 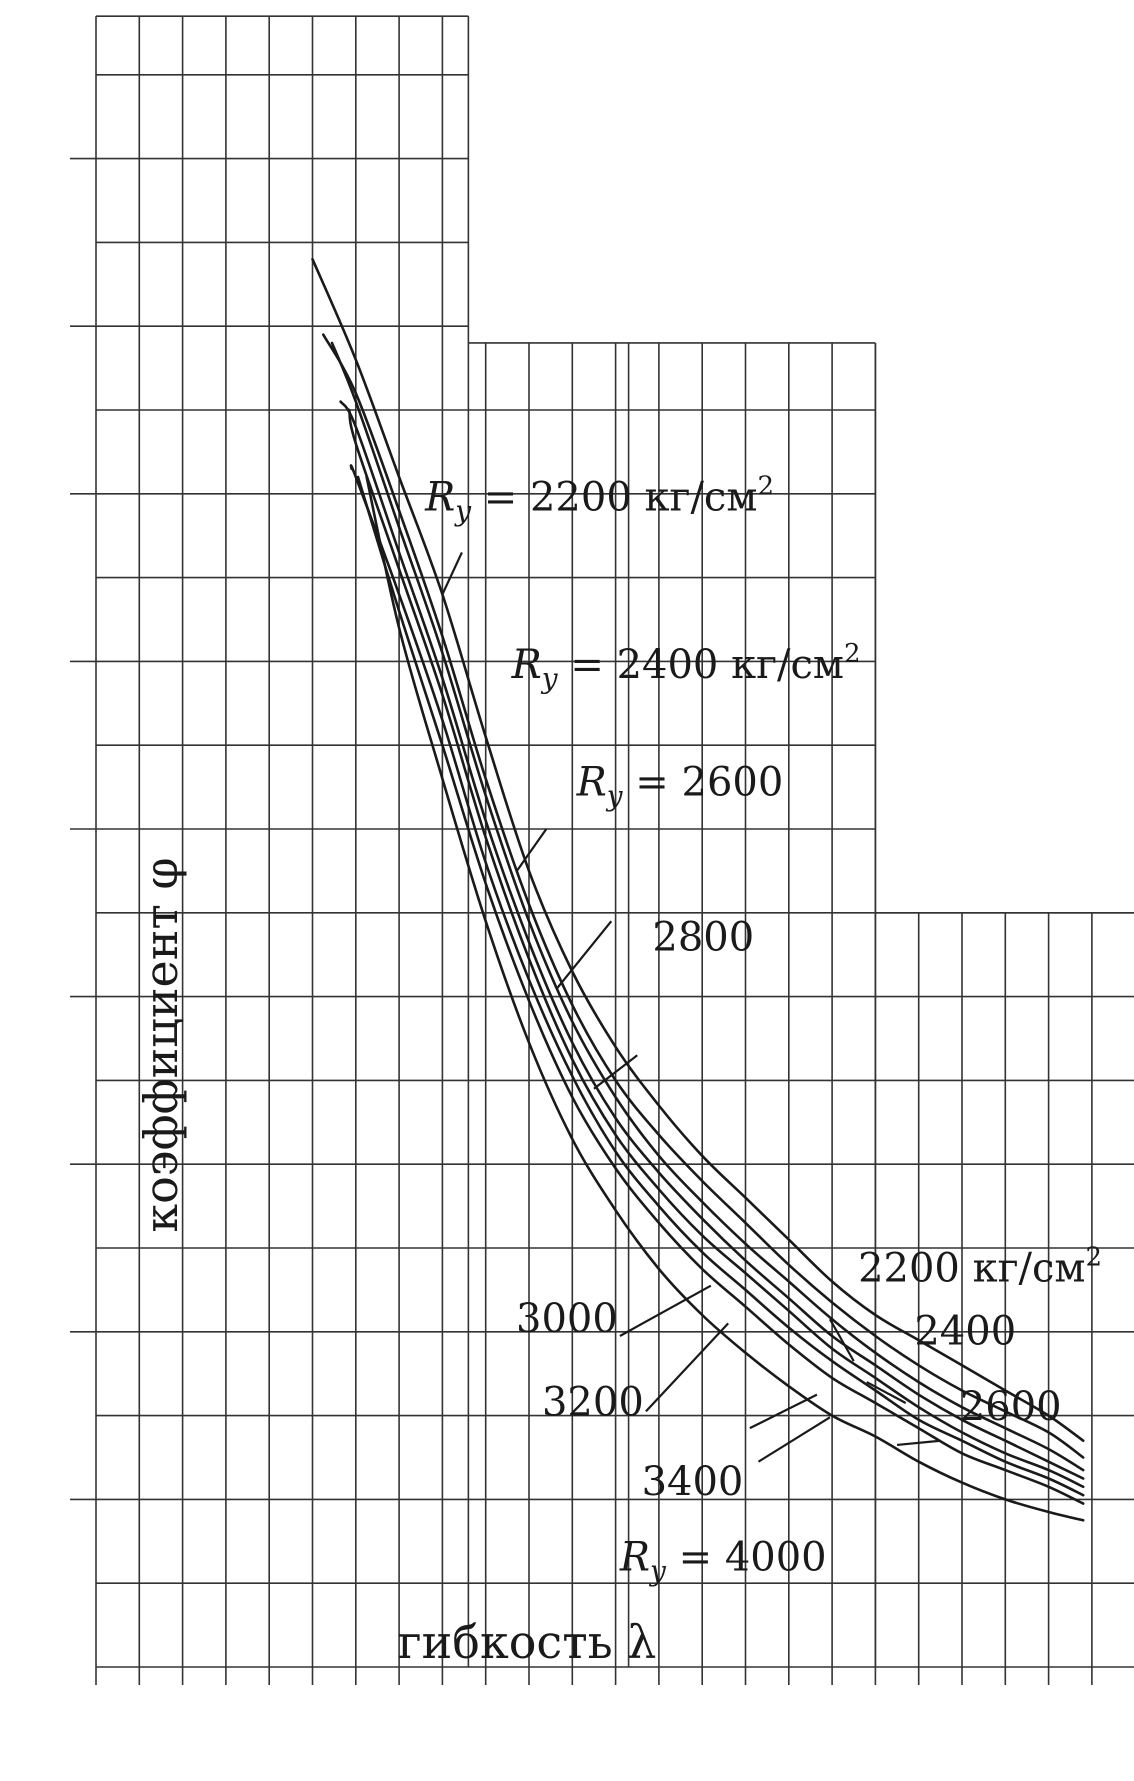 I want to click on y-axis-title: коэффициент φ, so click(x=161, y=1044).